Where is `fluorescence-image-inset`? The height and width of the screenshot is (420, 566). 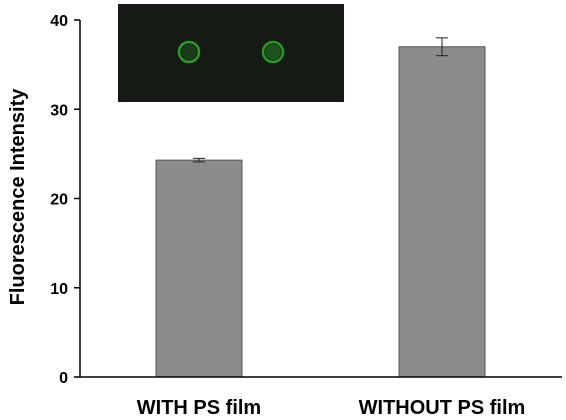 fluorescence-image-inset is located at coordinates (231, 53).